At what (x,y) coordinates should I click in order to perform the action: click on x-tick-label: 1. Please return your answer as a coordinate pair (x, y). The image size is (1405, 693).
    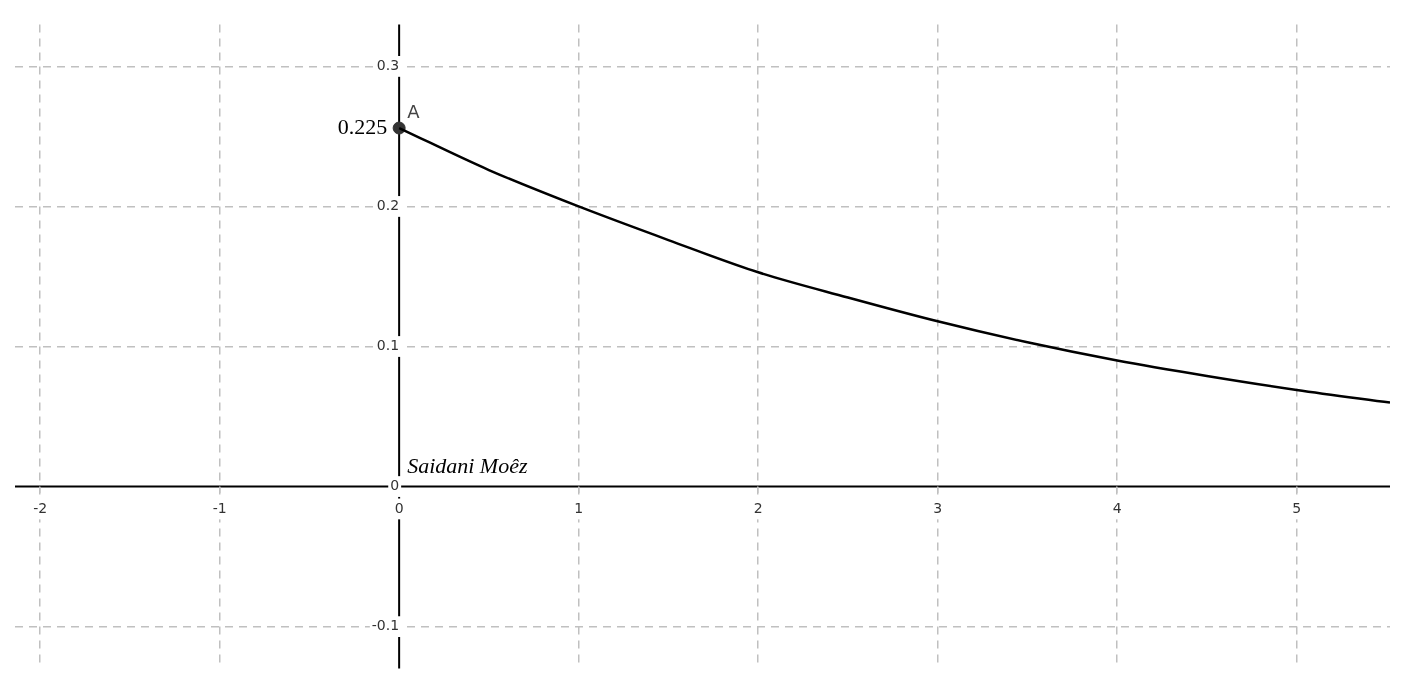
    Looking at the image, I should click on (579, 507).